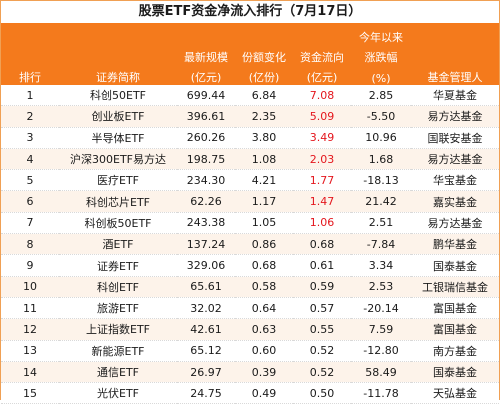  What do you see at coordinates (30, 75) in the screenshot?
I see `header-rank: 排行` at bounding box center [30, 75].